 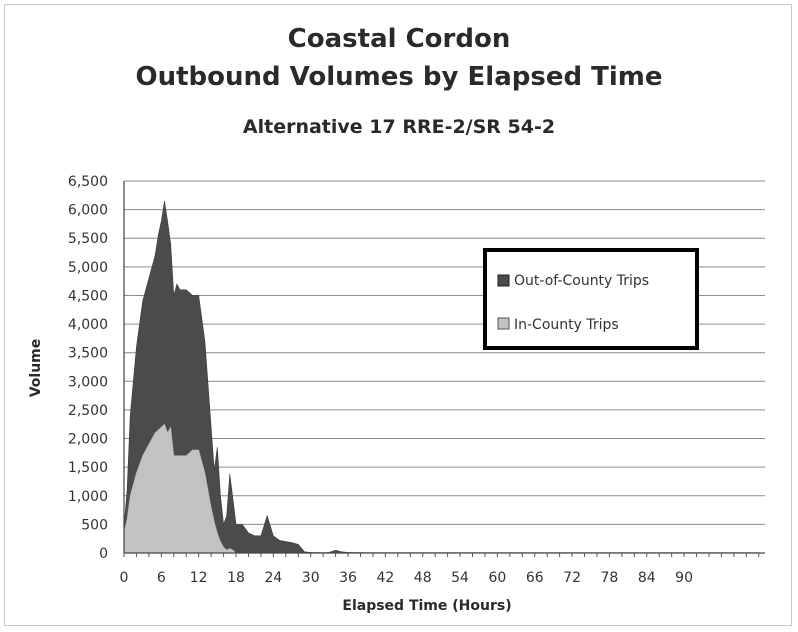 I want to click on x-tick-label-84: 84, so click(x=647, y=578).